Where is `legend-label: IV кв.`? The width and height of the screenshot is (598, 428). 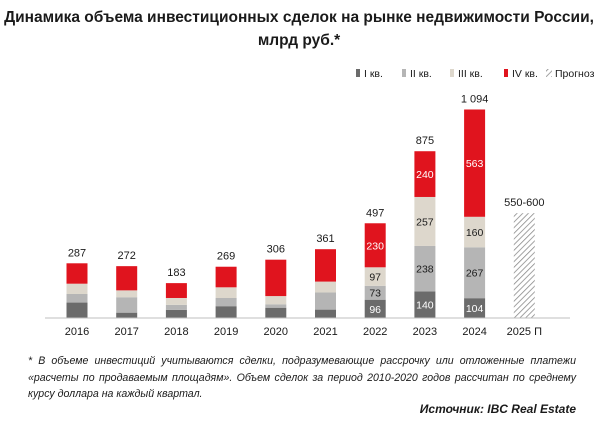
legend-label: IV кв. is located at coordinates (525, 74).